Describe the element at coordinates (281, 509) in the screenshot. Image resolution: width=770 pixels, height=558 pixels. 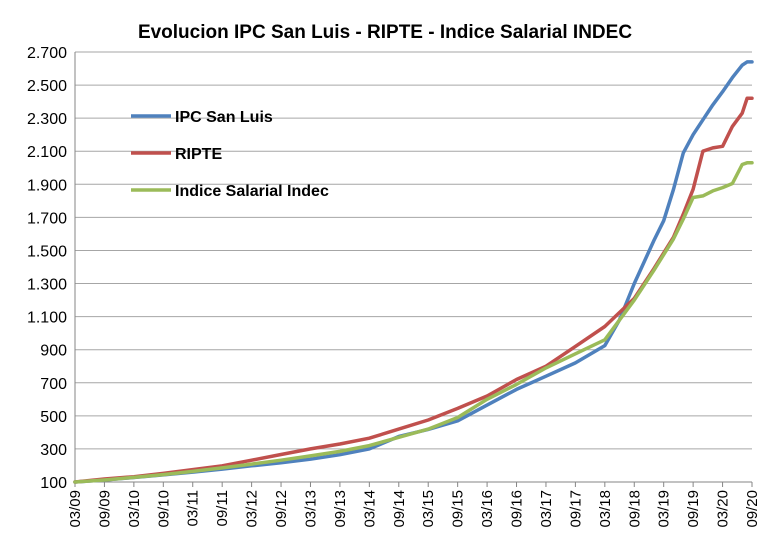
I see `x-tick-label: 09/12` at that location.